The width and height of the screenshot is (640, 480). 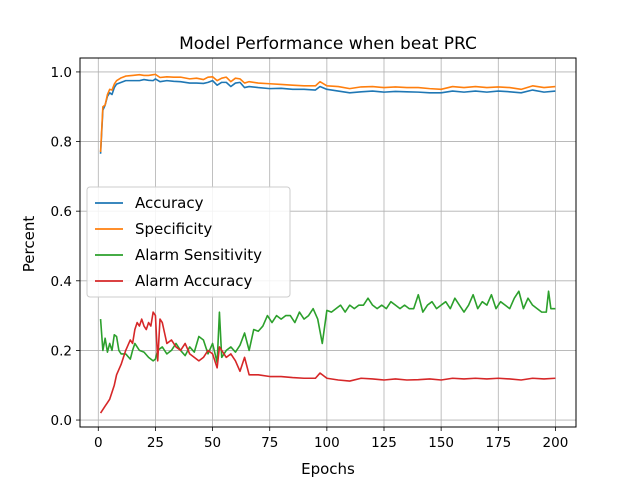 What do you see at coordinates (61, 282) in the screenshot?
I see `y-tick-label: 0.4` at bounding box center [61, 282].